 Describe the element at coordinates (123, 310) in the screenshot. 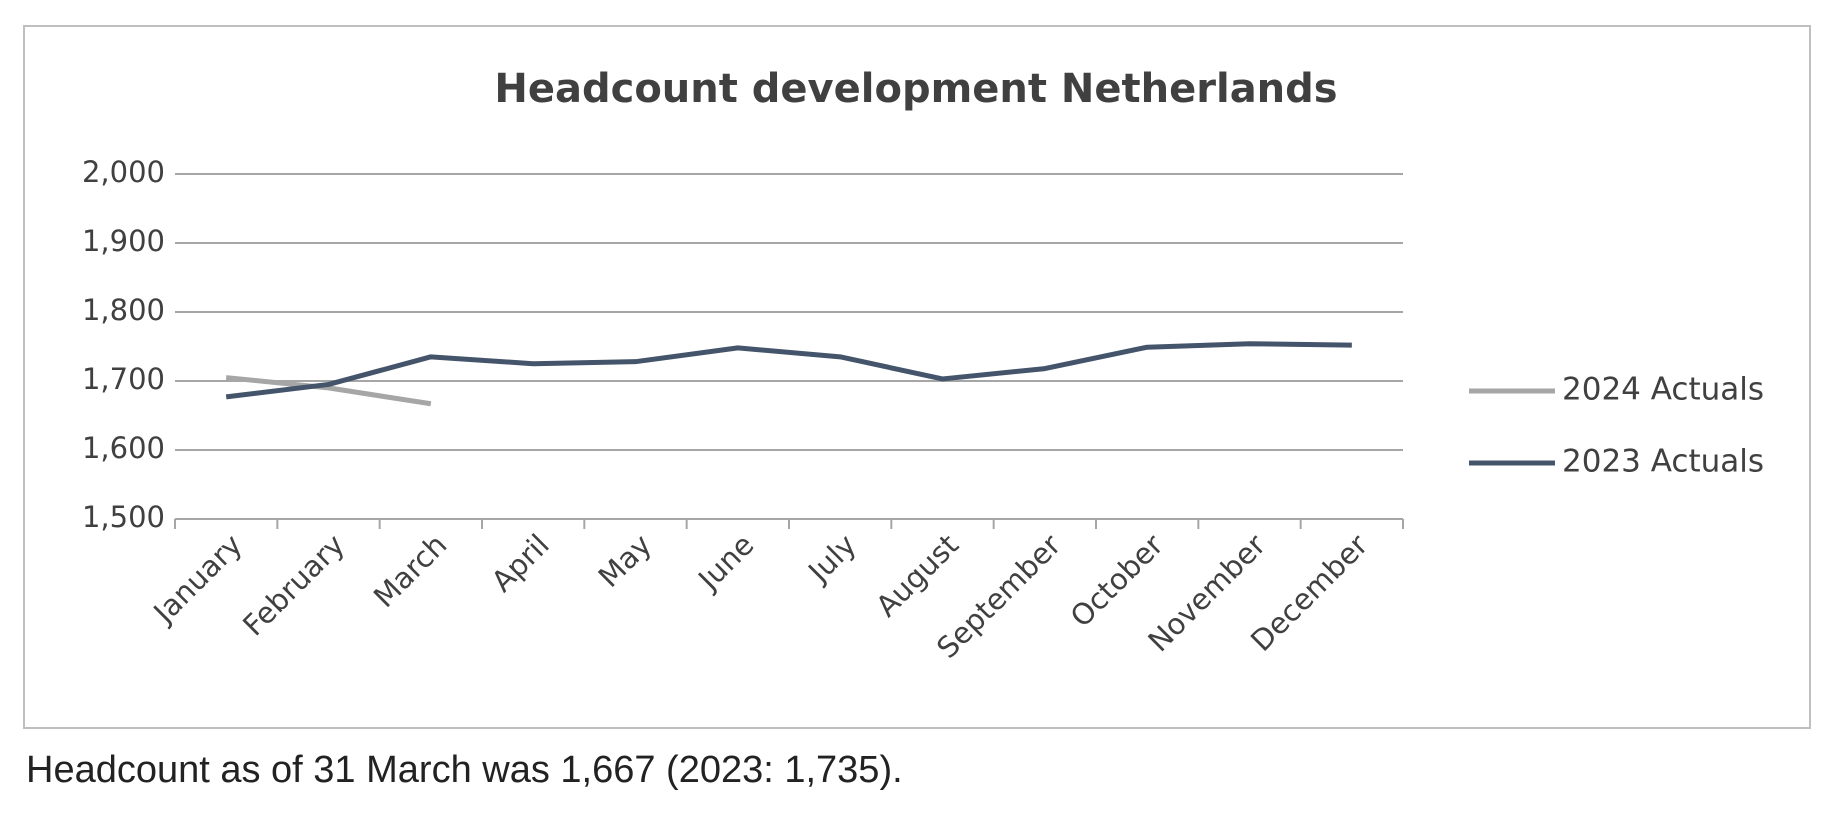

I see `y-tick-label: 1,800` at that location.